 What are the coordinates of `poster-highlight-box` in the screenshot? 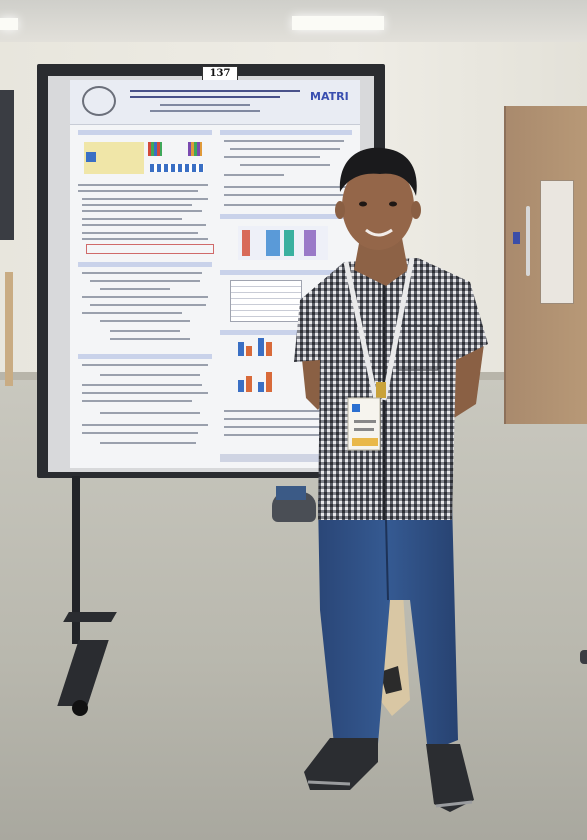 It's located at (150, 249).